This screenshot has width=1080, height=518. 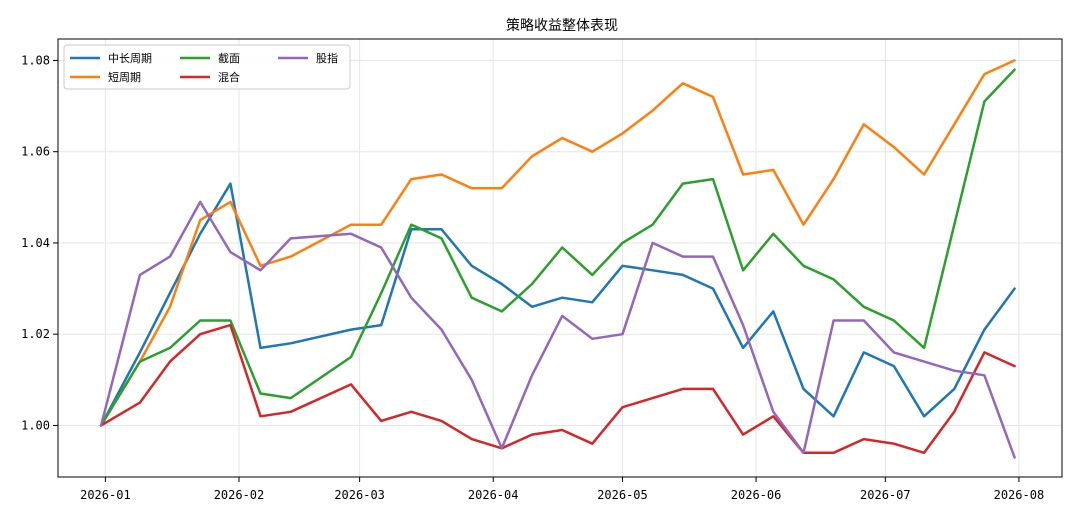 I want to click on legend-box, so click(x=207, y=67).